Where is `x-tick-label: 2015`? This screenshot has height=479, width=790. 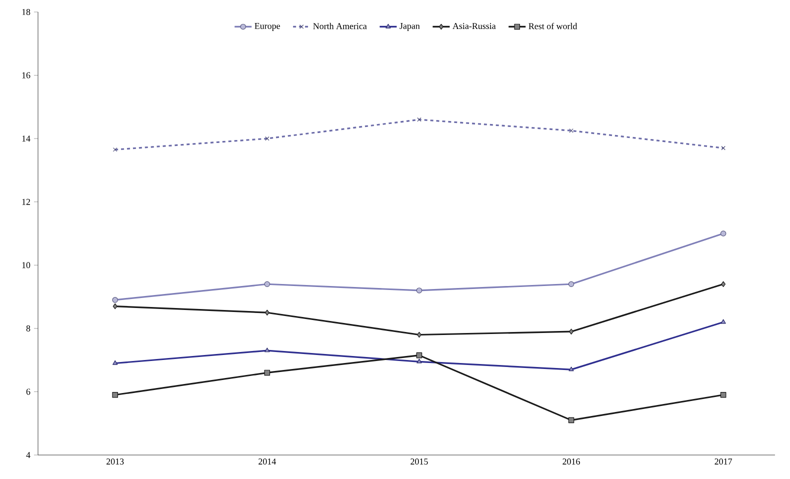
x-tick-label: 2015 is located at coordinates (419, 461).